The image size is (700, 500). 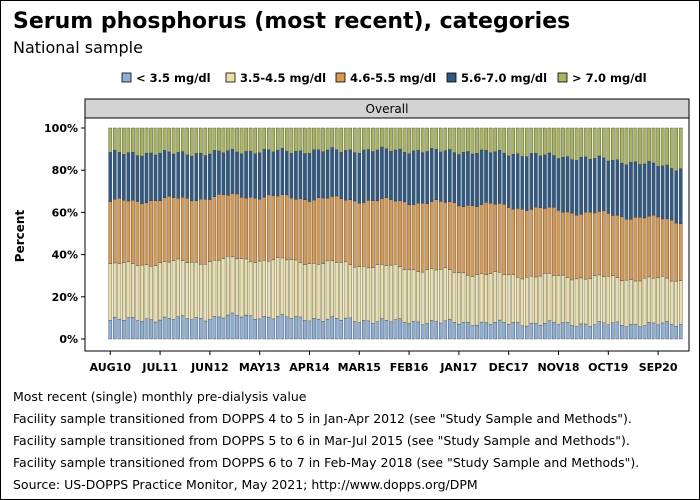 I want to click on y-tick-label: 100%, so click(x=61, y=128).